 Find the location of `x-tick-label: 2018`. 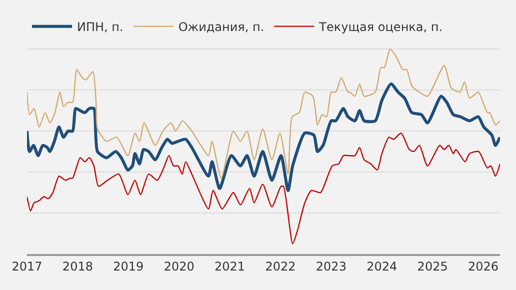

x-tick-label: 2018 is located at coordinates (77, 266).